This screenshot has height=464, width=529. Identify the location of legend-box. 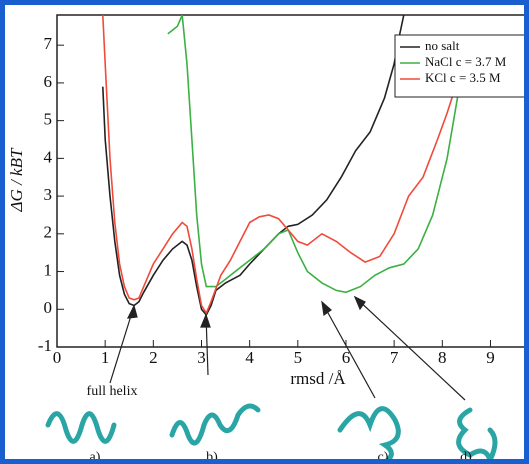
(461, 66).